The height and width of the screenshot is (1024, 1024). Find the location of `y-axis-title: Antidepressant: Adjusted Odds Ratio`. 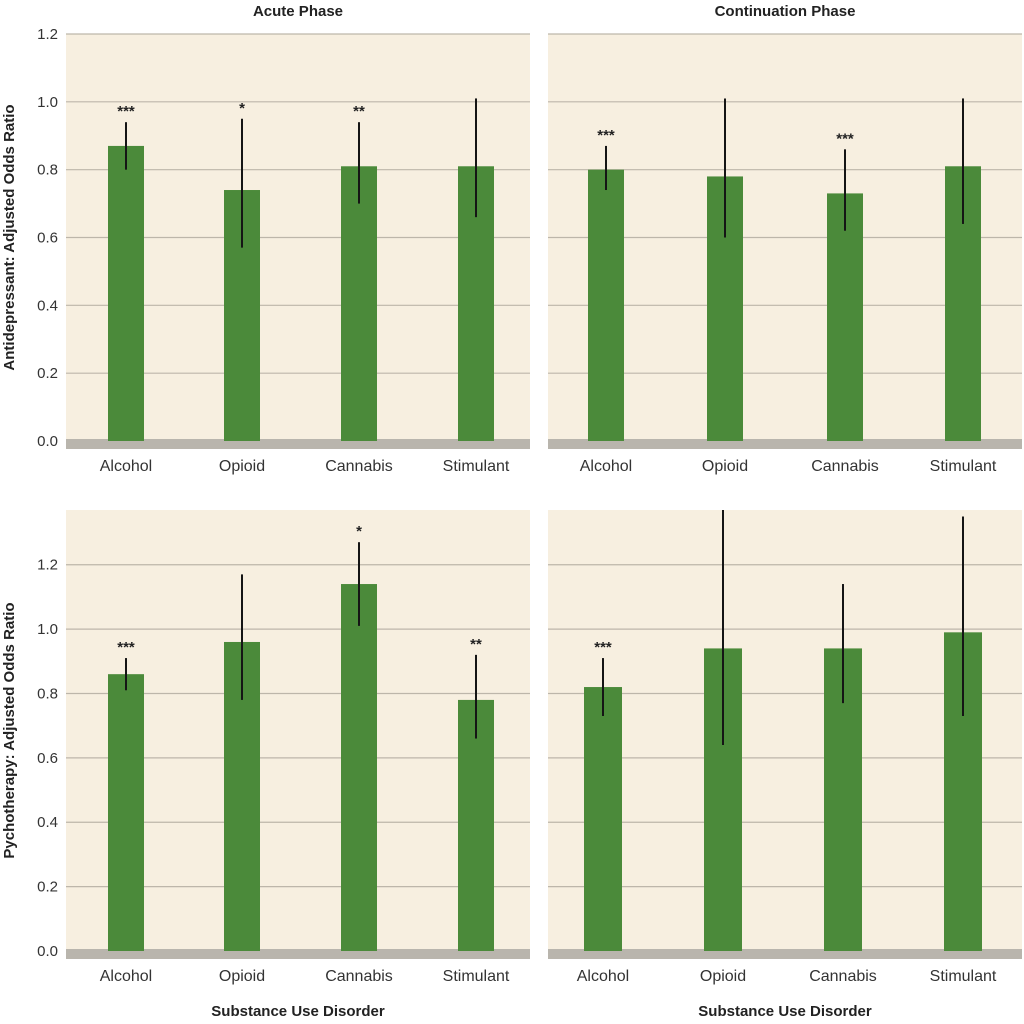

y-axis-title: Antidepressant: Adjusted Odds Ratio is located at coordinates (9, 237).